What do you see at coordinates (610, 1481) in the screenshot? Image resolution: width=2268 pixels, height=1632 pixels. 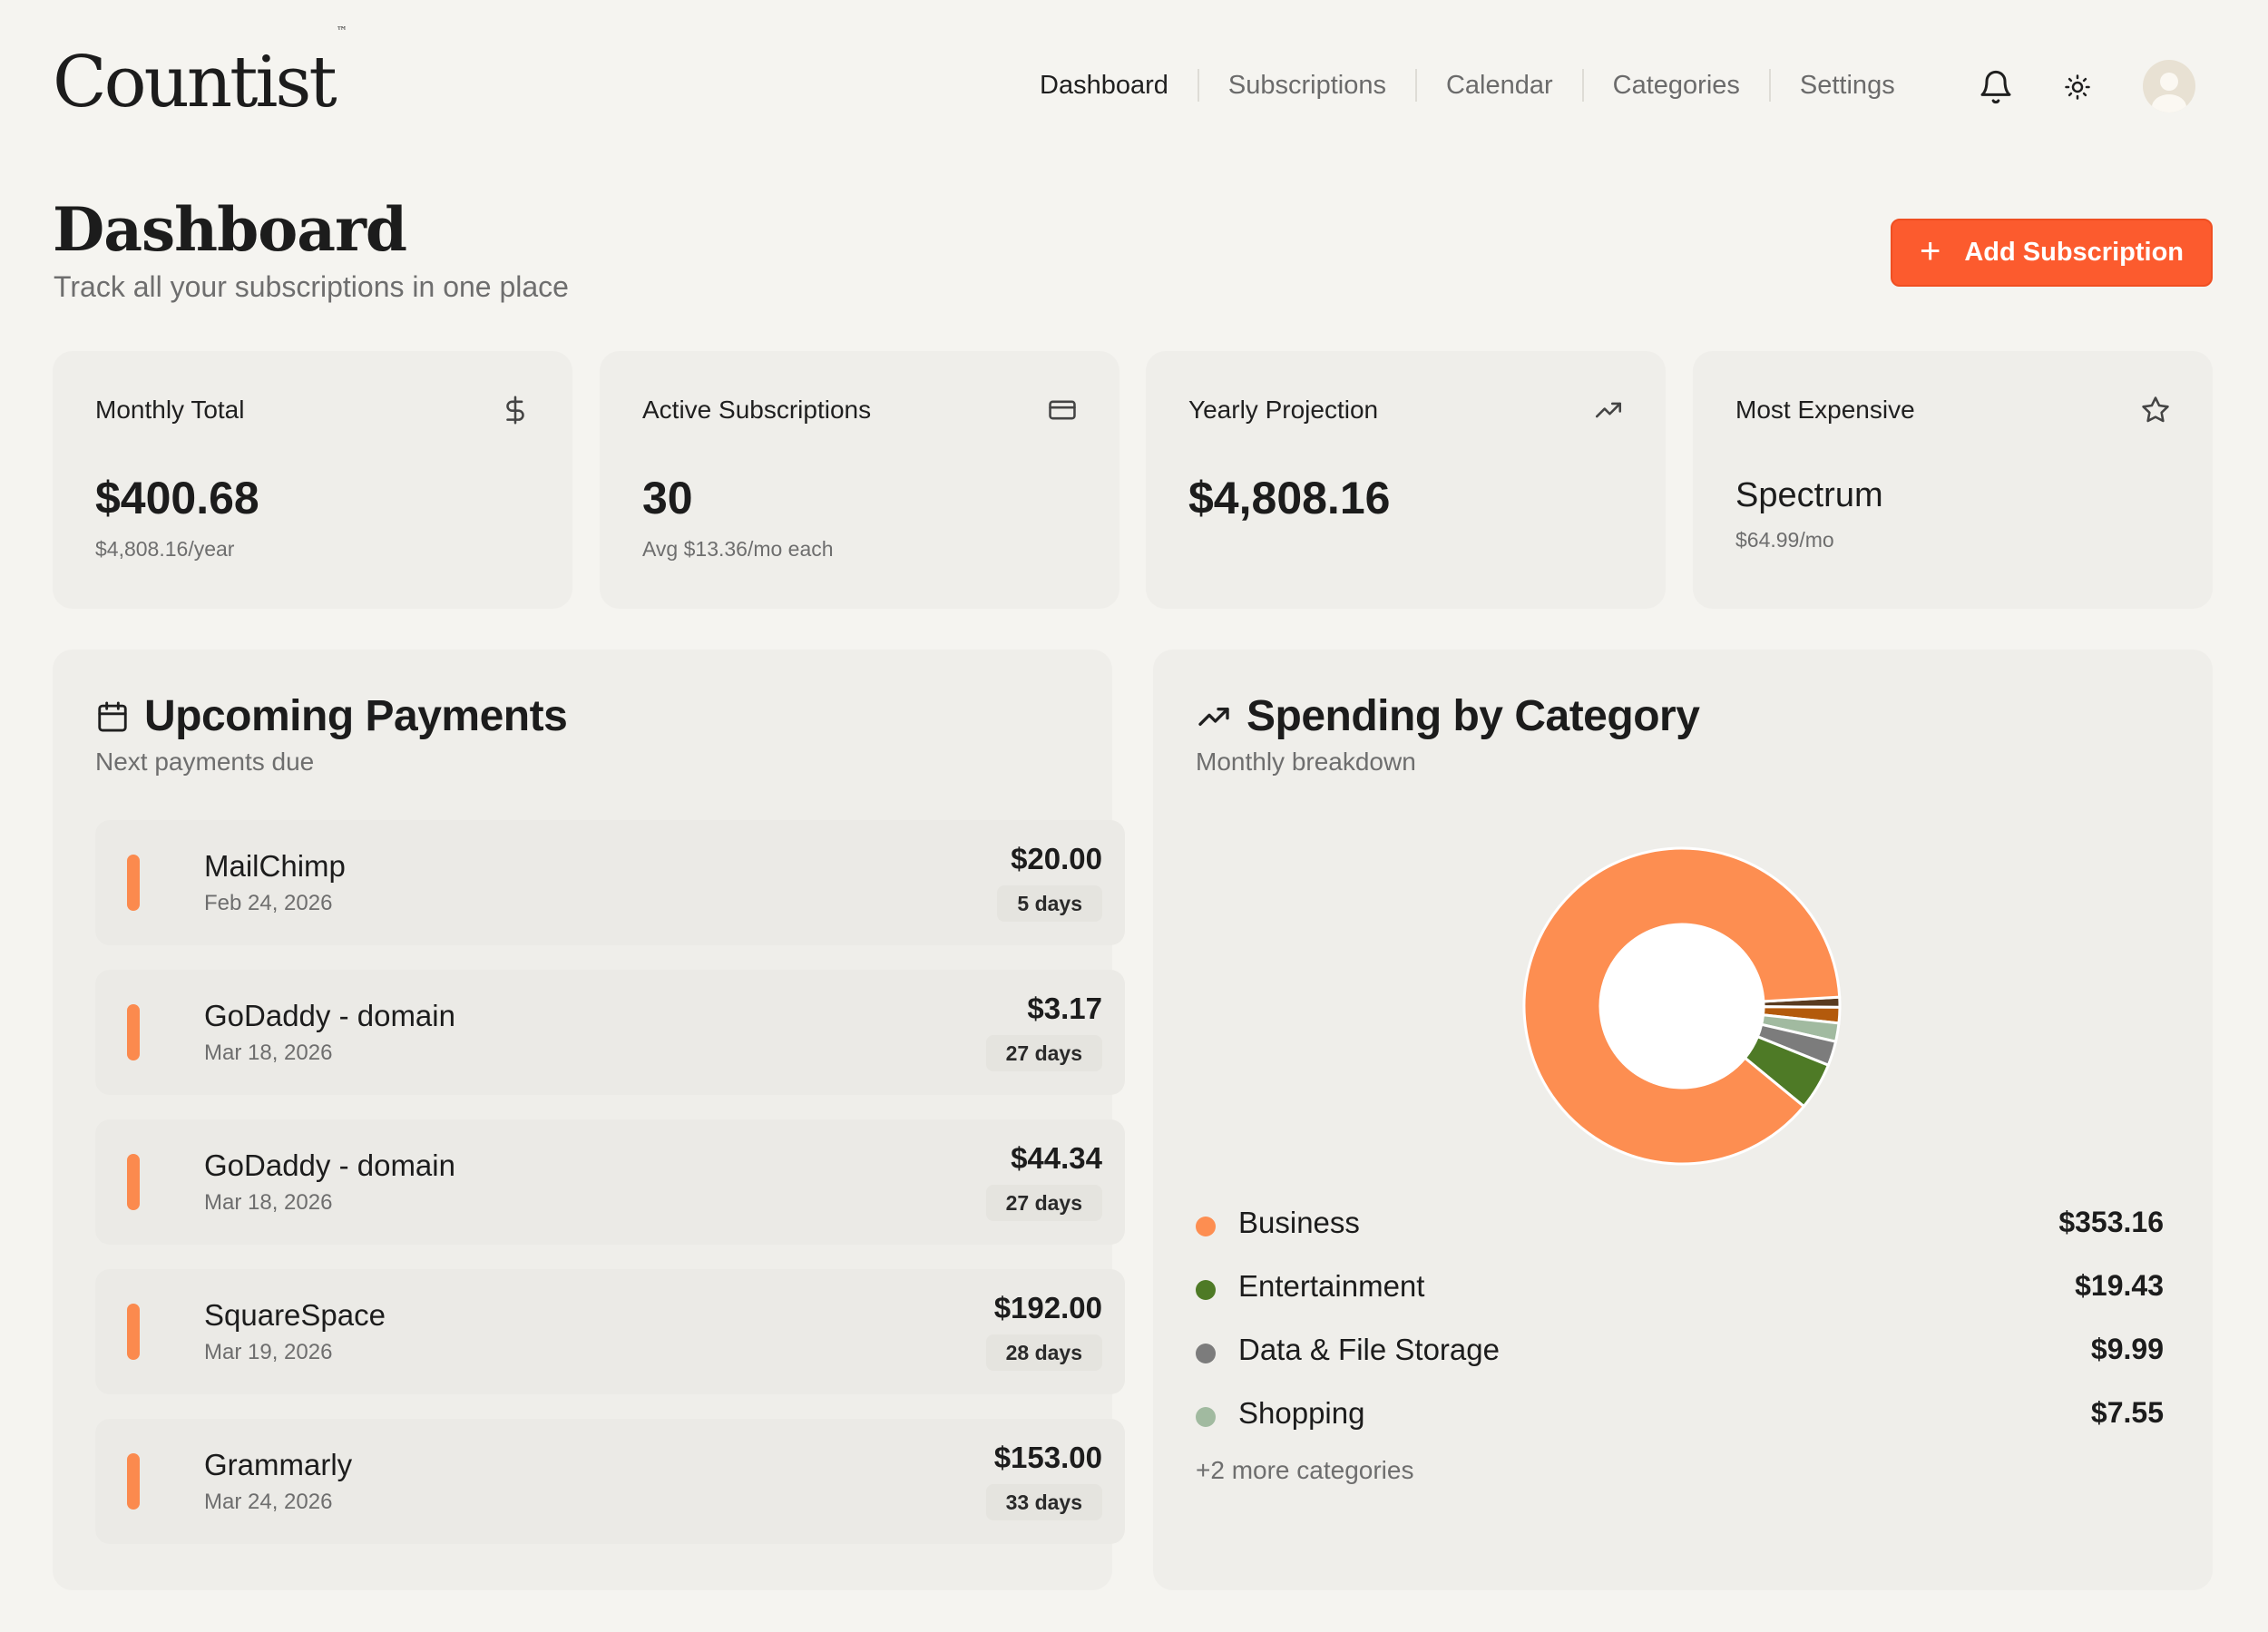 I see `payment-row: Grammarly Mar 24, 2026 $153.00 33 days` at bounding box center [610, 1481].